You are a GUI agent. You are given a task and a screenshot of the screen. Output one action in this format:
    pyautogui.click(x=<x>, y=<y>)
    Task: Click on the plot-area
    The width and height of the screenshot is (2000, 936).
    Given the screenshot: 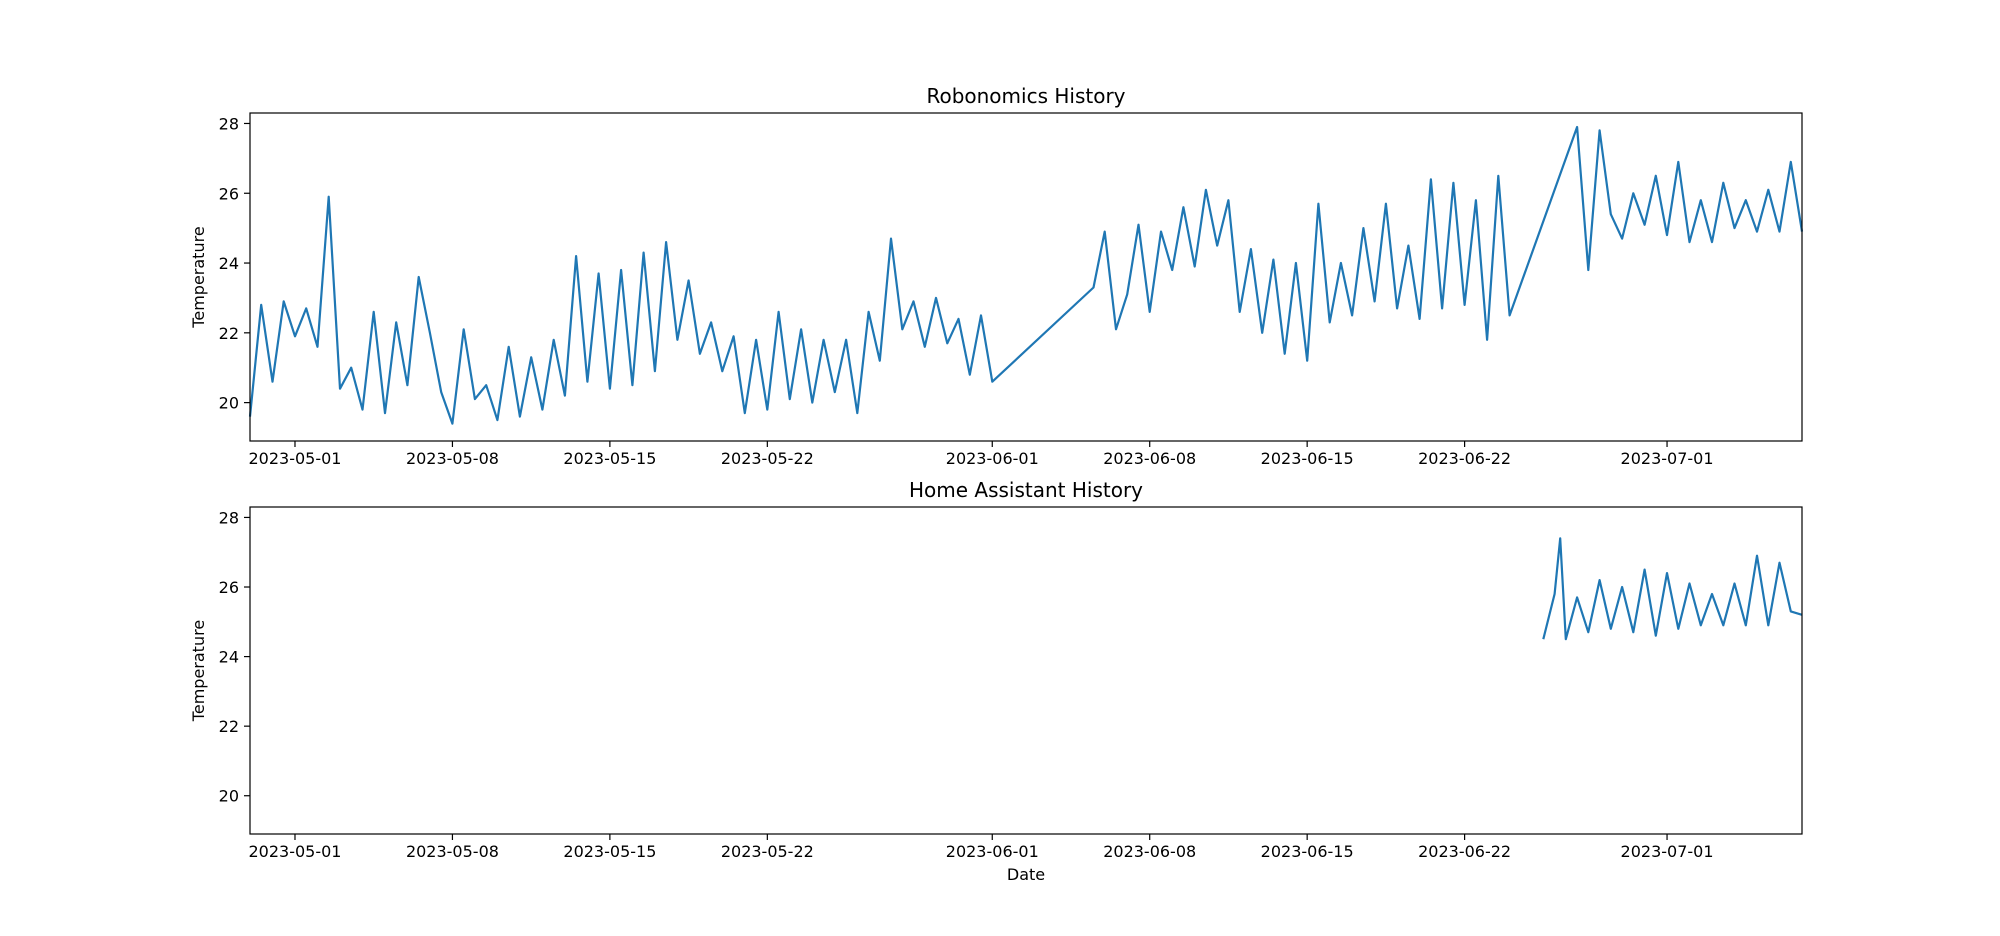 What is the action you would take?
    pyautogui.click(x=1672, y=589)
    